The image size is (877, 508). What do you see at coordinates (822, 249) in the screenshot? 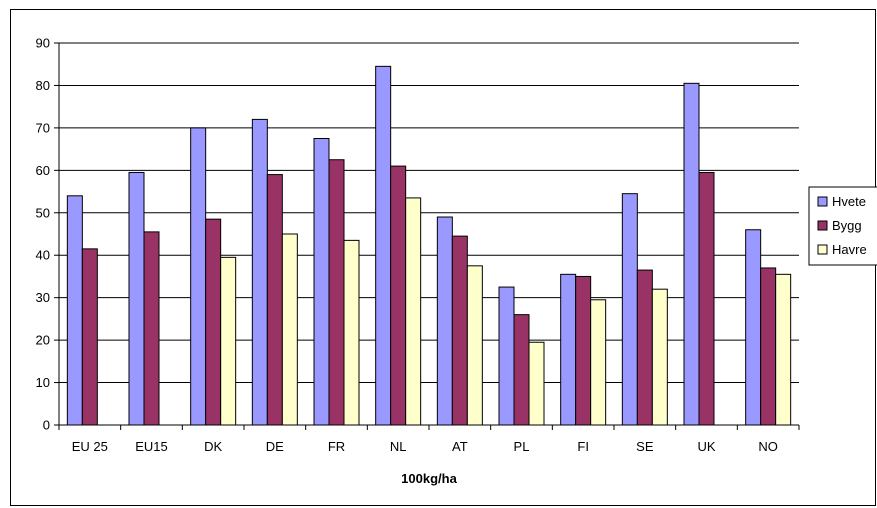
I see `legend-swatch-havre` at bounding box center [822, 249].